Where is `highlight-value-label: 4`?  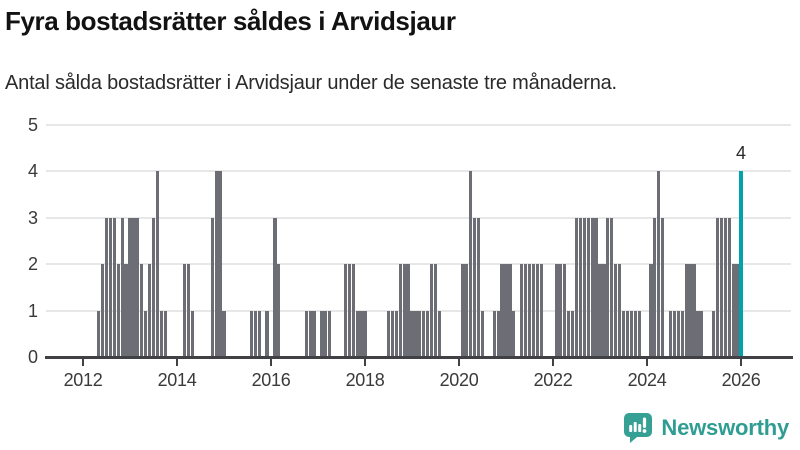
highlight-value-label: 4 is located at coordinates (740, 153).